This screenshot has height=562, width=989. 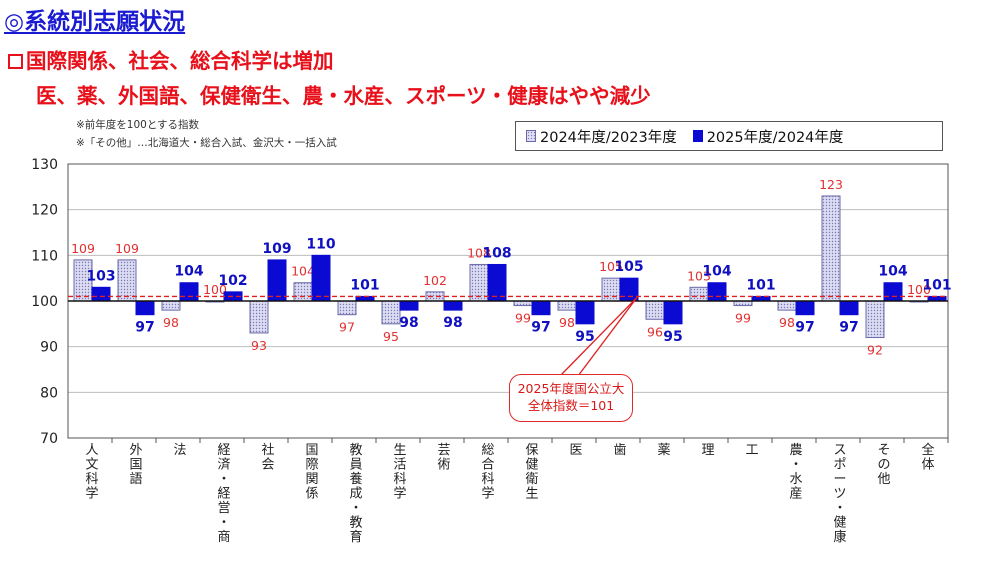 I want to click on y-tick-label: 90, so click(x=49, y=348).